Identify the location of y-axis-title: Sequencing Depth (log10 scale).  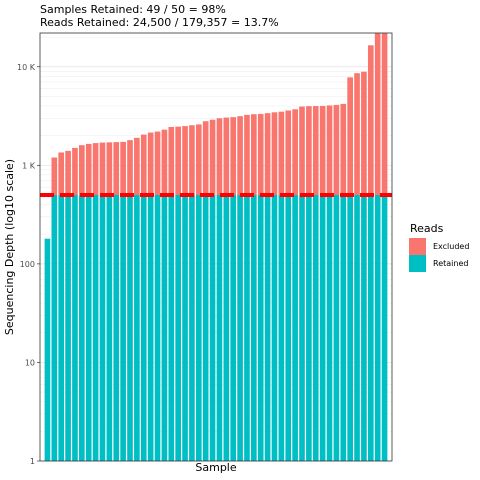
(9, 247).